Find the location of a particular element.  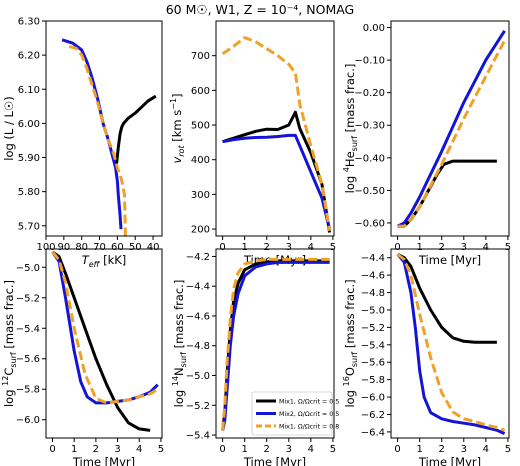

y-tick-label: 700 is located at coordinates (200, 56).